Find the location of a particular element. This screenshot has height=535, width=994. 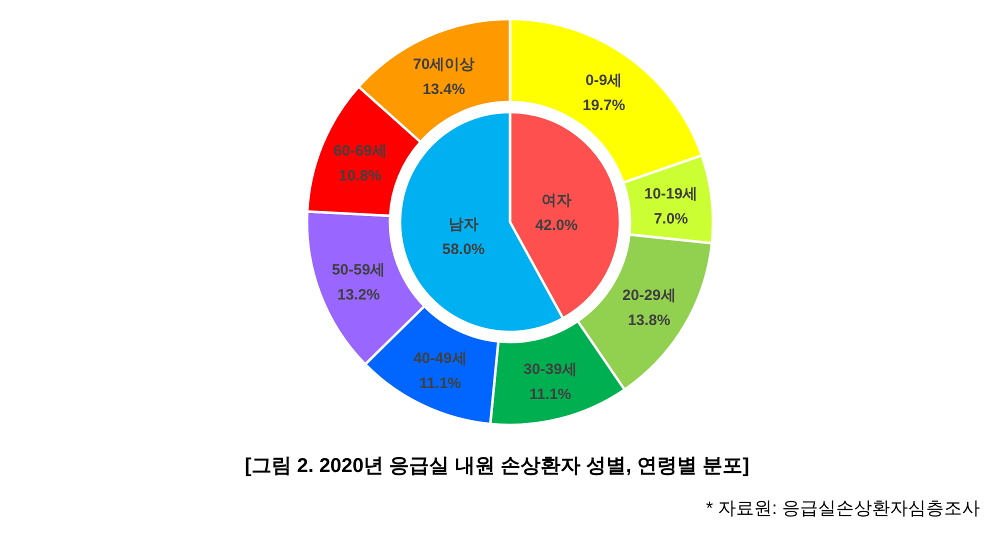

slice-label: 0-9세 is located at coordinates (604, 80).